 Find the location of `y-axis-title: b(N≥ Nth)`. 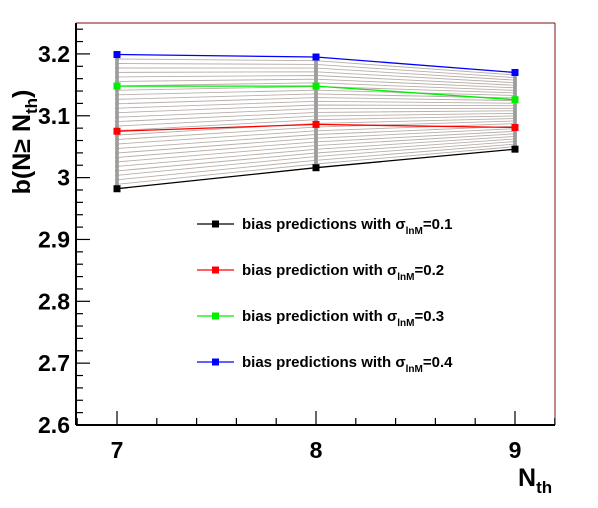

y-axis-title: b(N≥ Nth) is located at coordinates (24, 142).